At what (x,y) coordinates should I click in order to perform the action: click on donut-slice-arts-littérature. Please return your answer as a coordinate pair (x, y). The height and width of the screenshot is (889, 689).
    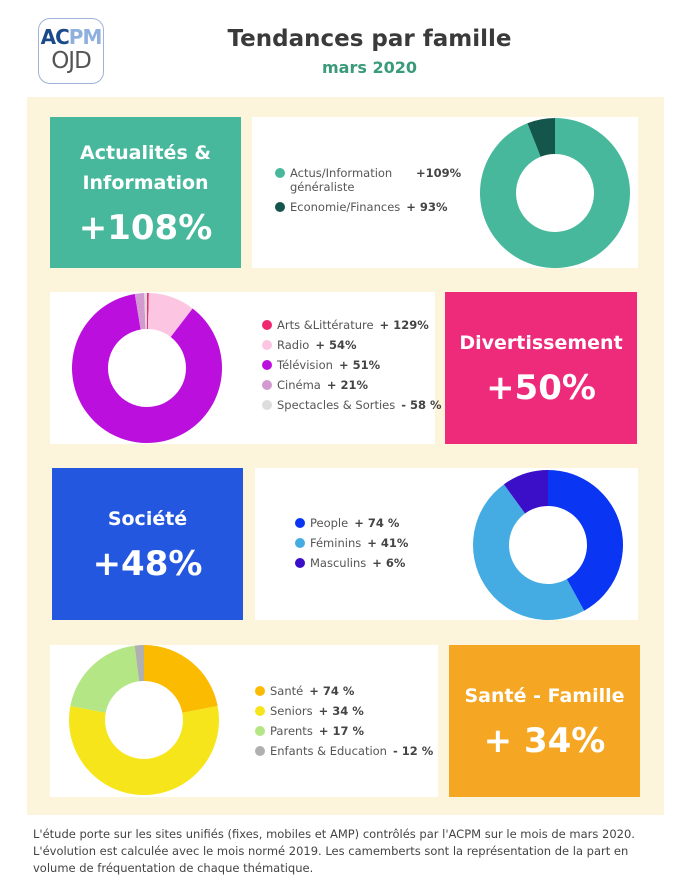
    Looking at the image, I should click on (148, 311).